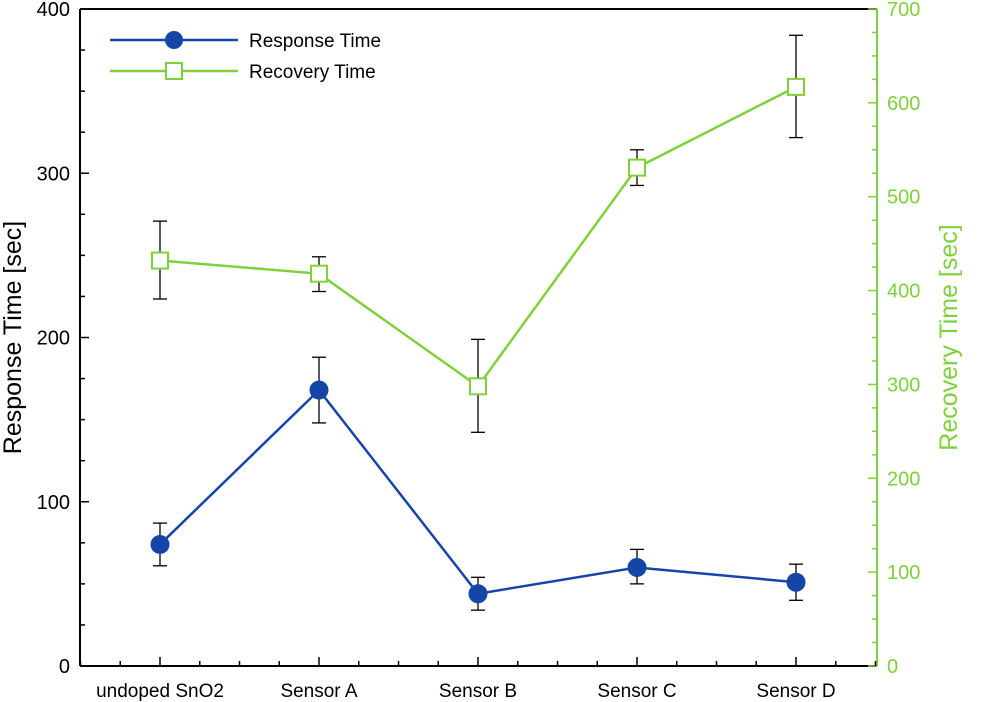  Describe the element at coordinates (315, 41) in the screenshot. I see `legend-label-response-time: Response Time` at that location.